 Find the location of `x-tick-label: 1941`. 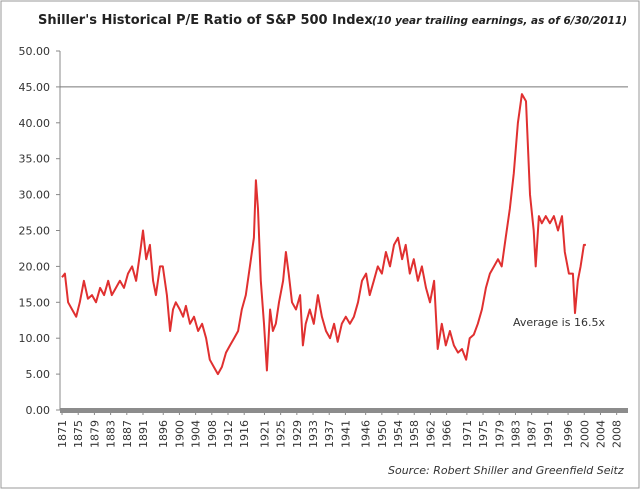

x-tick-label: 1941 is located at coordinates (345, 434).